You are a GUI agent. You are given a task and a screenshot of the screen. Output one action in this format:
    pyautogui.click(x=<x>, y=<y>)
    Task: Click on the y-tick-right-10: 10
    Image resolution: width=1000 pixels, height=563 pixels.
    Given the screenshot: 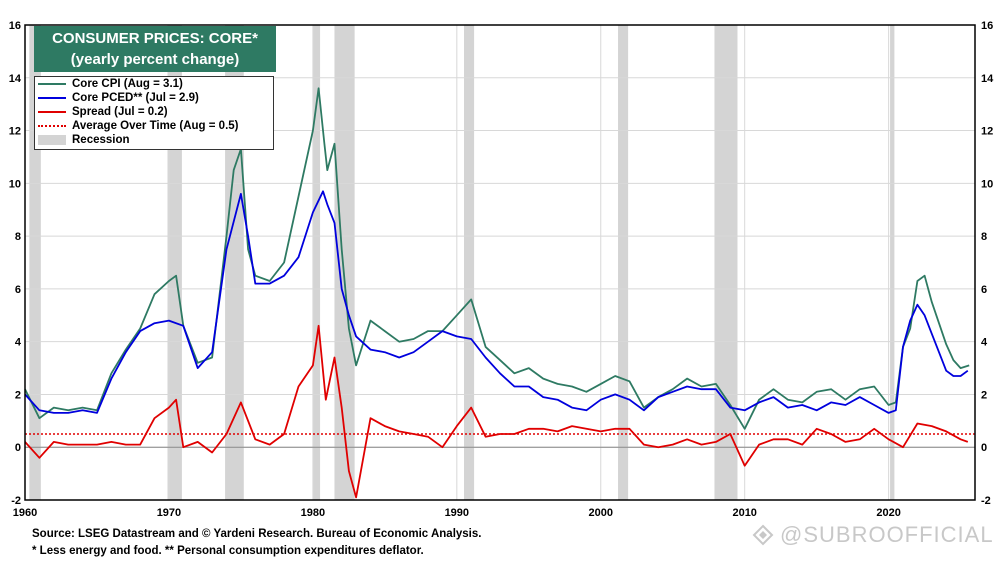 What is the action you would take?
    pyautogui.click(x=987, y=184)
    